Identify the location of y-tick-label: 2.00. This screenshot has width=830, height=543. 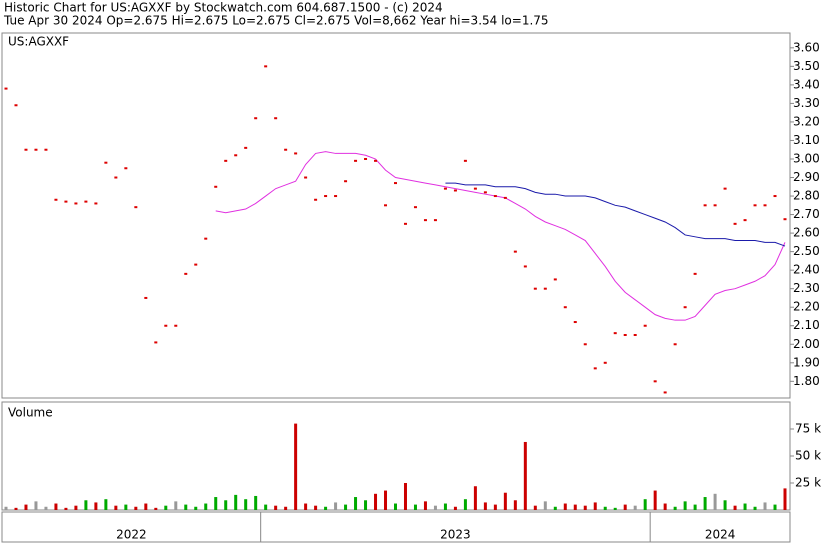
(806, 344).